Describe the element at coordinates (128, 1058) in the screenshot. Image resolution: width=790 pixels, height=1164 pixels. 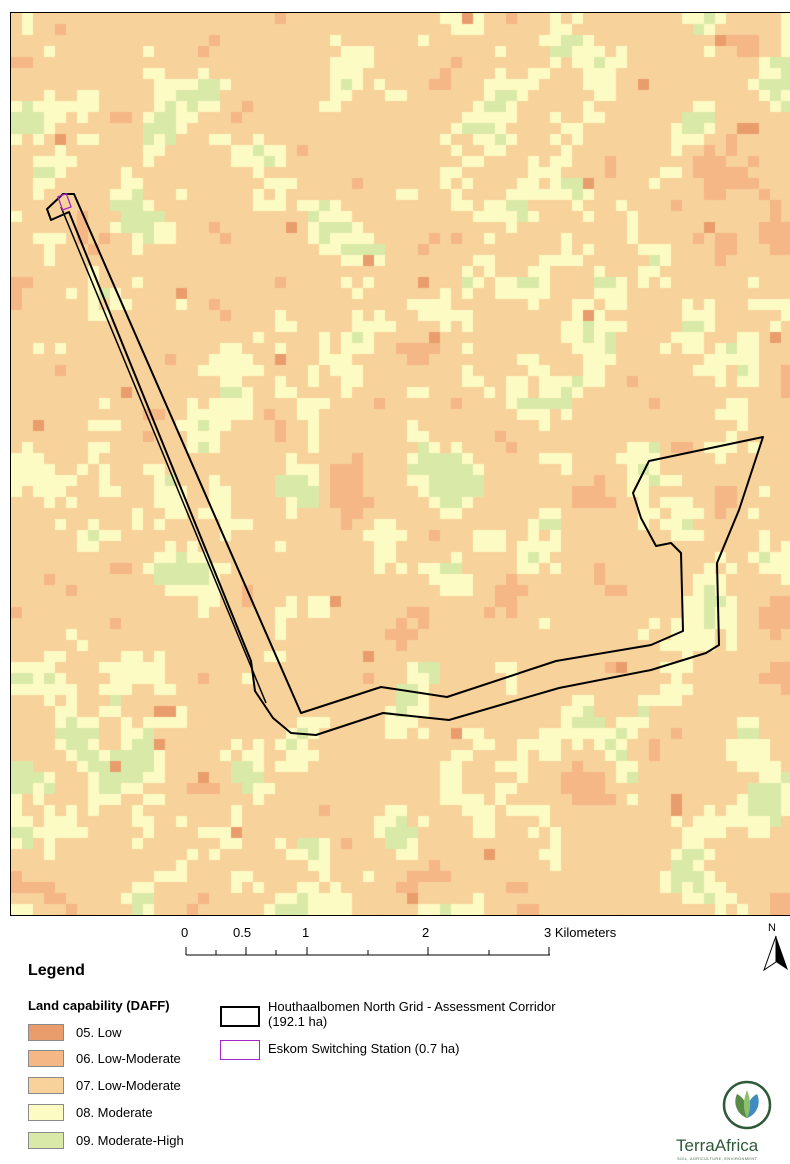
I see `legend-label: 06. Low-Moderate` at that location.